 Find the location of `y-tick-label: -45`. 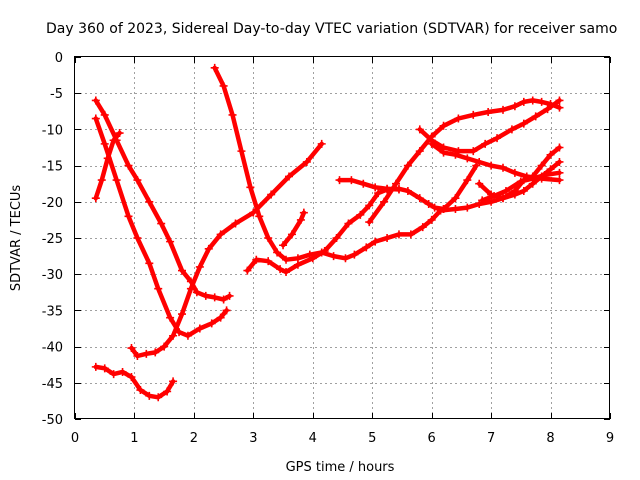

y-tick-label: -45 is located at coordinates (52, 384).